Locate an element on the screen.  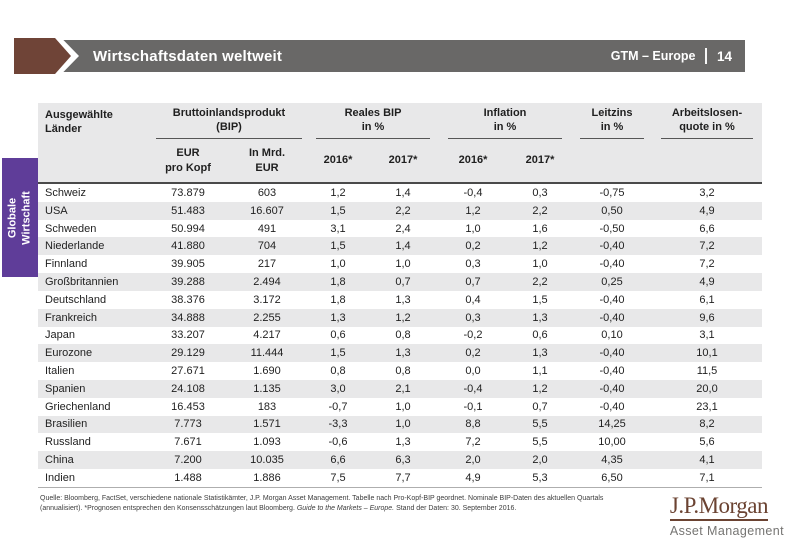
subheader-bip-2016: 2016* is located at coordinates (338, 160).